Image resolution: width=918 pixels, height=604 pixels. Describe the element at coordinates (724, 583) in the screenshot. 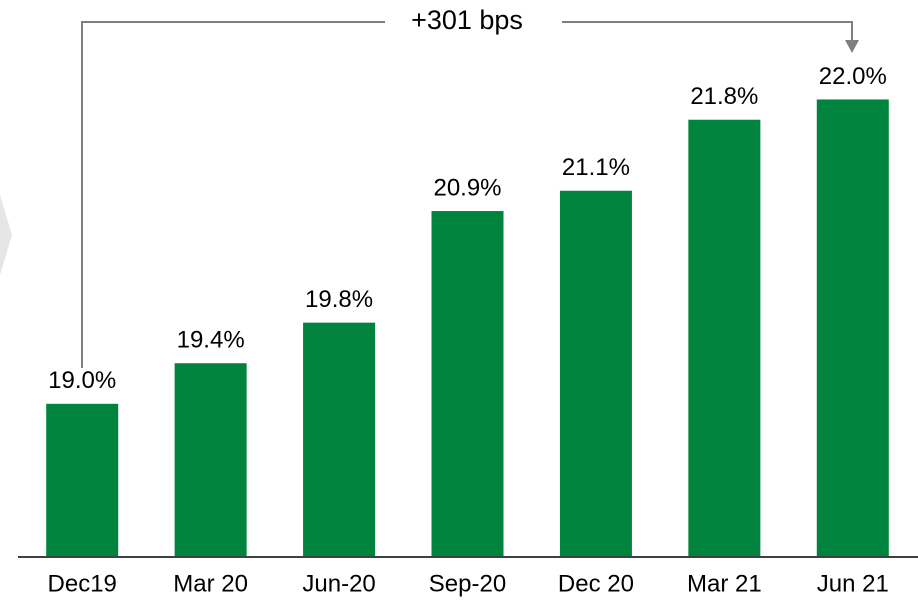

I see `x-tick-label: Mar 21` at that location.